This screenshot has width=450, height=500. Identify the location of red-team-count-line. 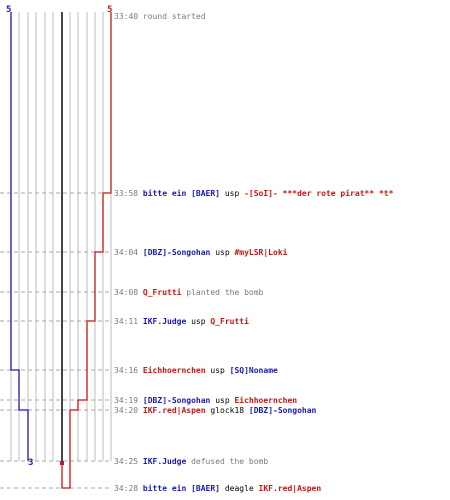
(86, 250).